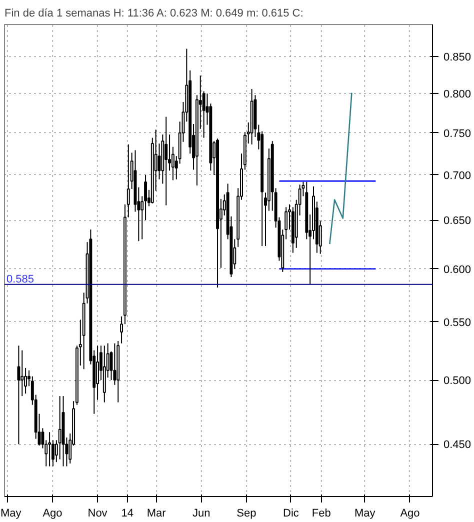  I want to click on y-tick-label: 0.450, so click(458, 445).